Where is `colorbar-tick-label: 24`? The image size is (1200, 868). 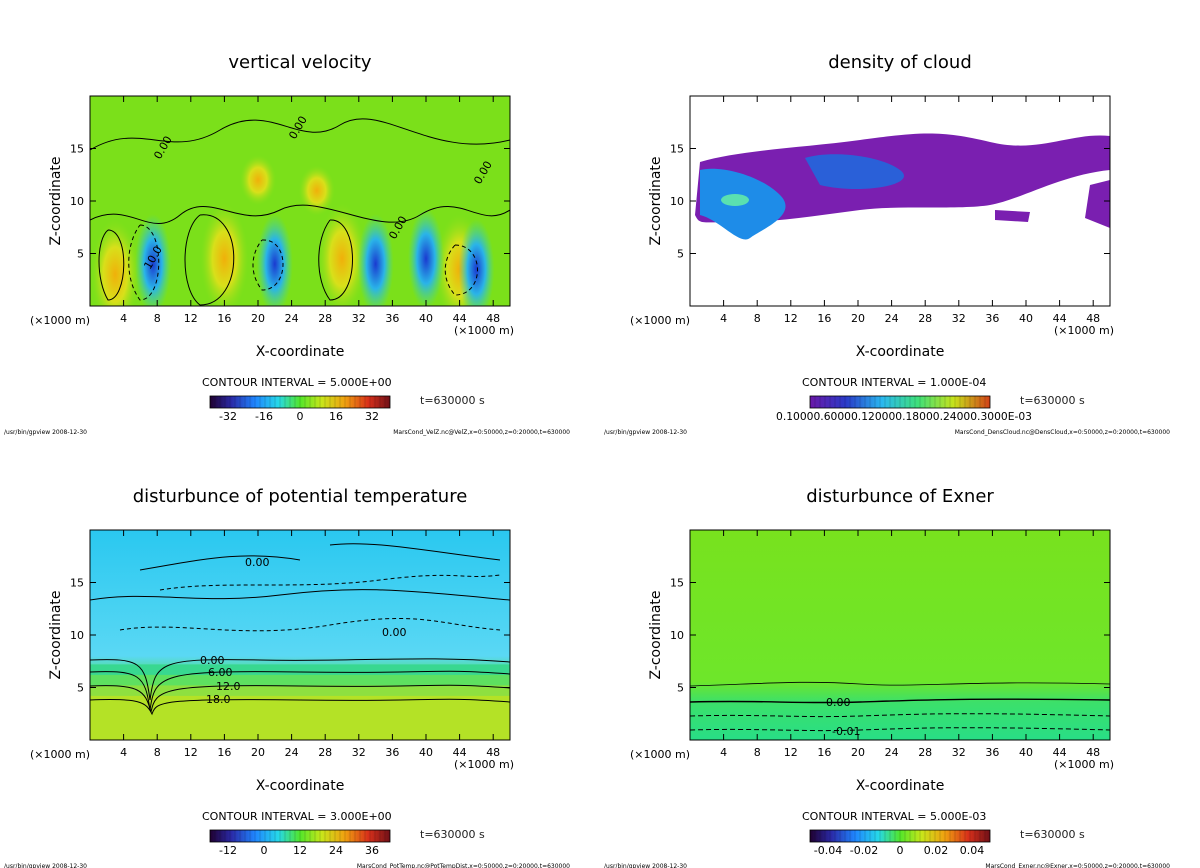
colorbar-tick-label: 24 is located at coordinates (336, 850).